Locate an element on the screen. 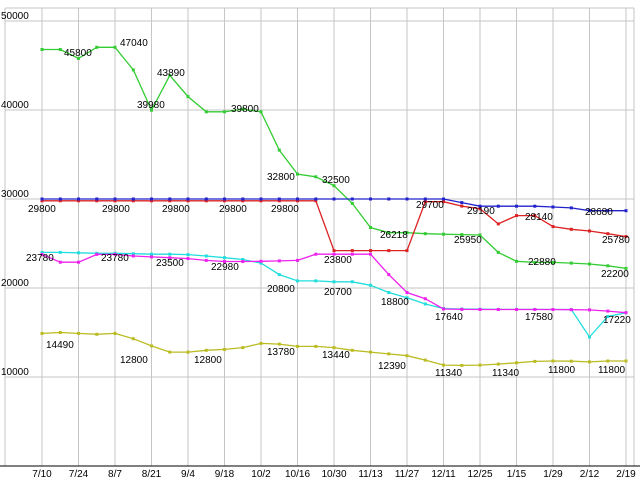 The image size is (640, 480). data-point-label: 18800 is located at coordinates (395, 302).